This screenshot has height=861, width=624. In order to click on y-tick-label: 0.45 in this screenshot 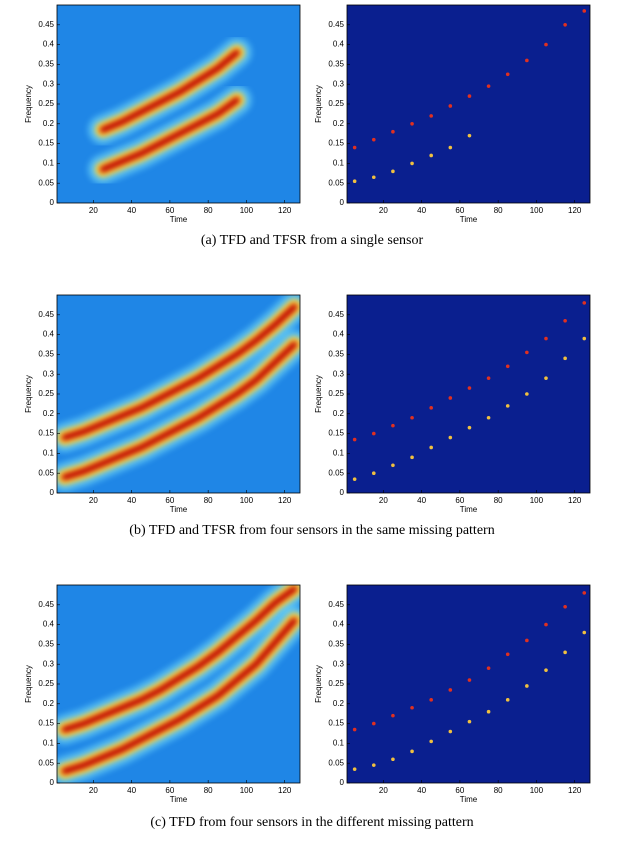, I will do `click(46, 24)`.